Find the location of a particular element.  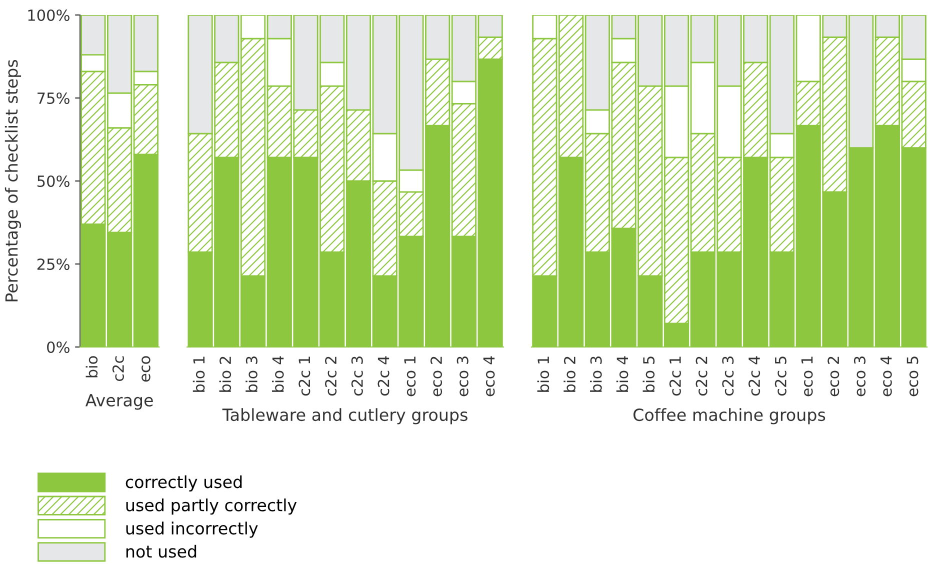

legend-label: correctly used is located at coordinates (184, 483).